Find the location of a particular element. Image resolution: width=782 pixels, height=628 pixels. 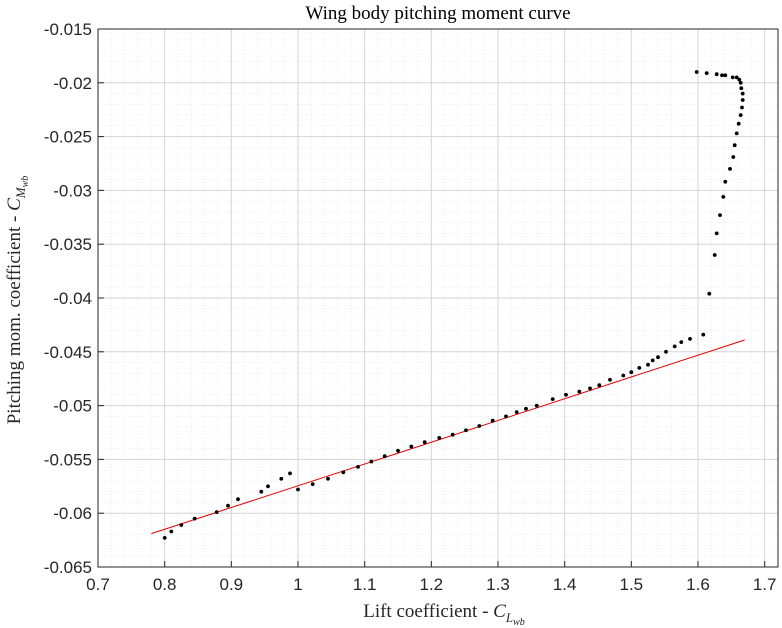

x-tick-label: 0.7 is located at coordinates (98, 584).